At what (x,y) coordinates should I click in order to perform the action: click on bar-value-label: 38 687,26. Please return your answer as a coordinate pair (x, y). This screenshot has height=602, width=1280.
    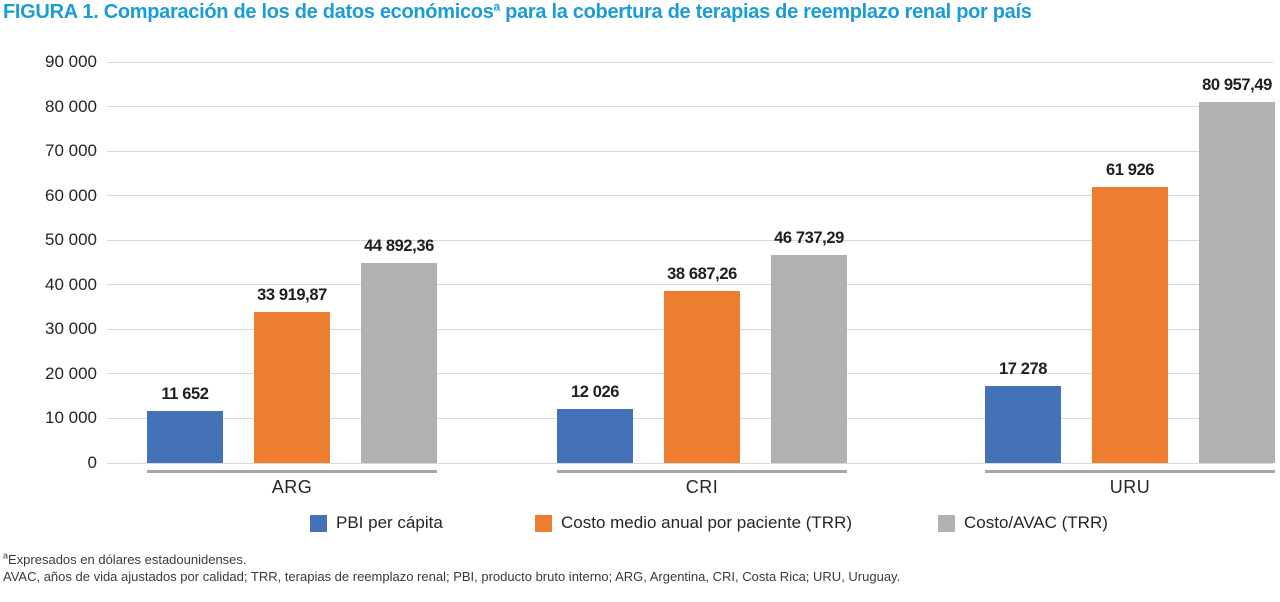
    Looking at the image, I should click on (702, 273).